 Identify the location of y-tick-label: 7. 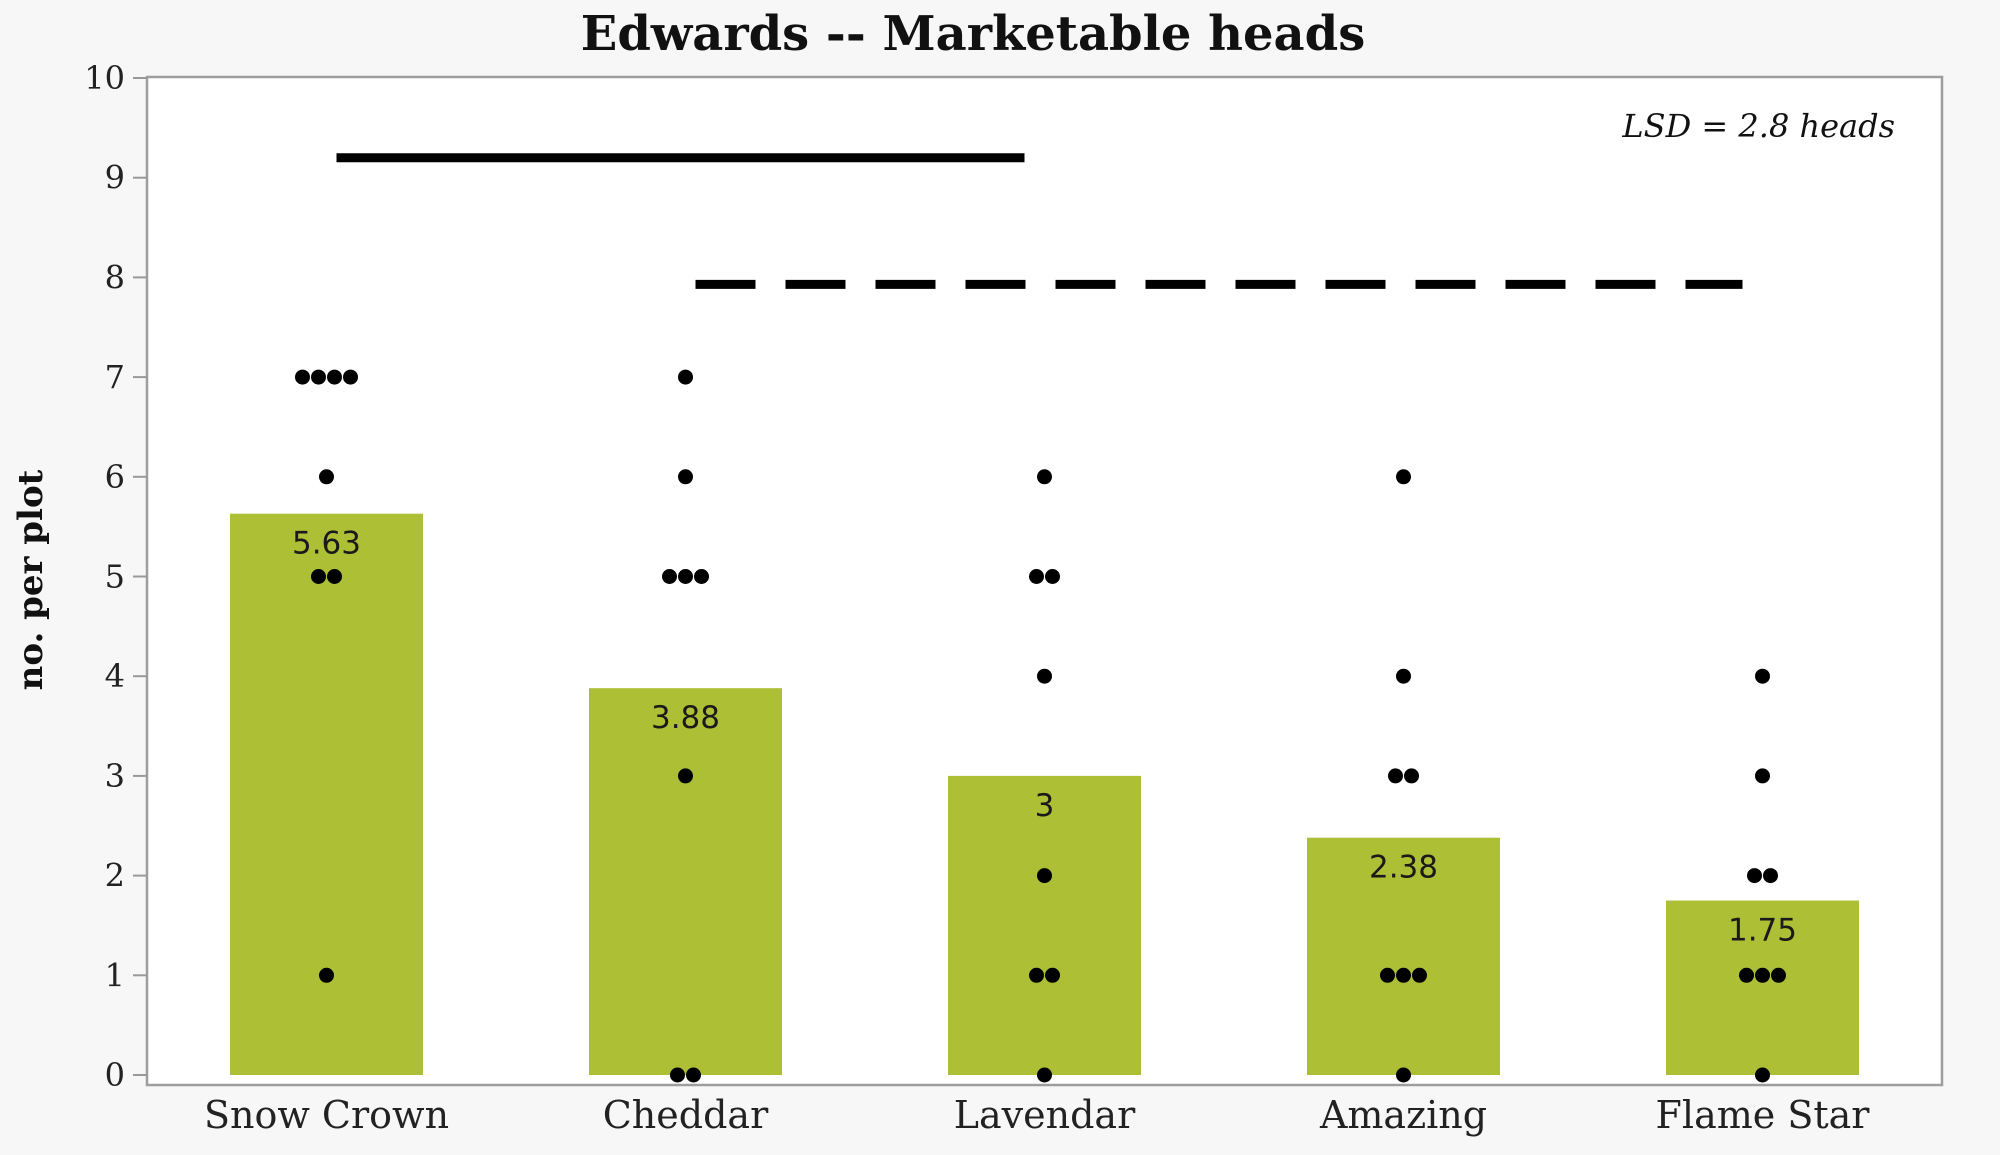
(115, 377).